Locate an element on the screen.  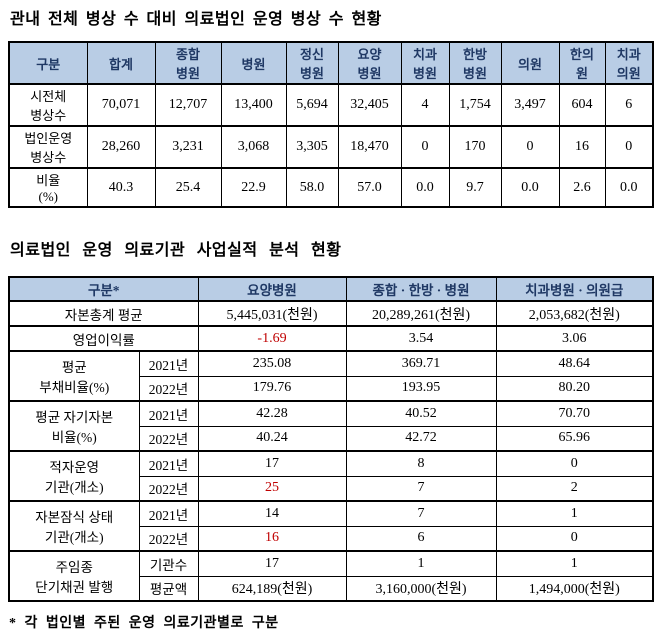
table1-col-header: 치과 병원 is located at coordinates (425, 63).